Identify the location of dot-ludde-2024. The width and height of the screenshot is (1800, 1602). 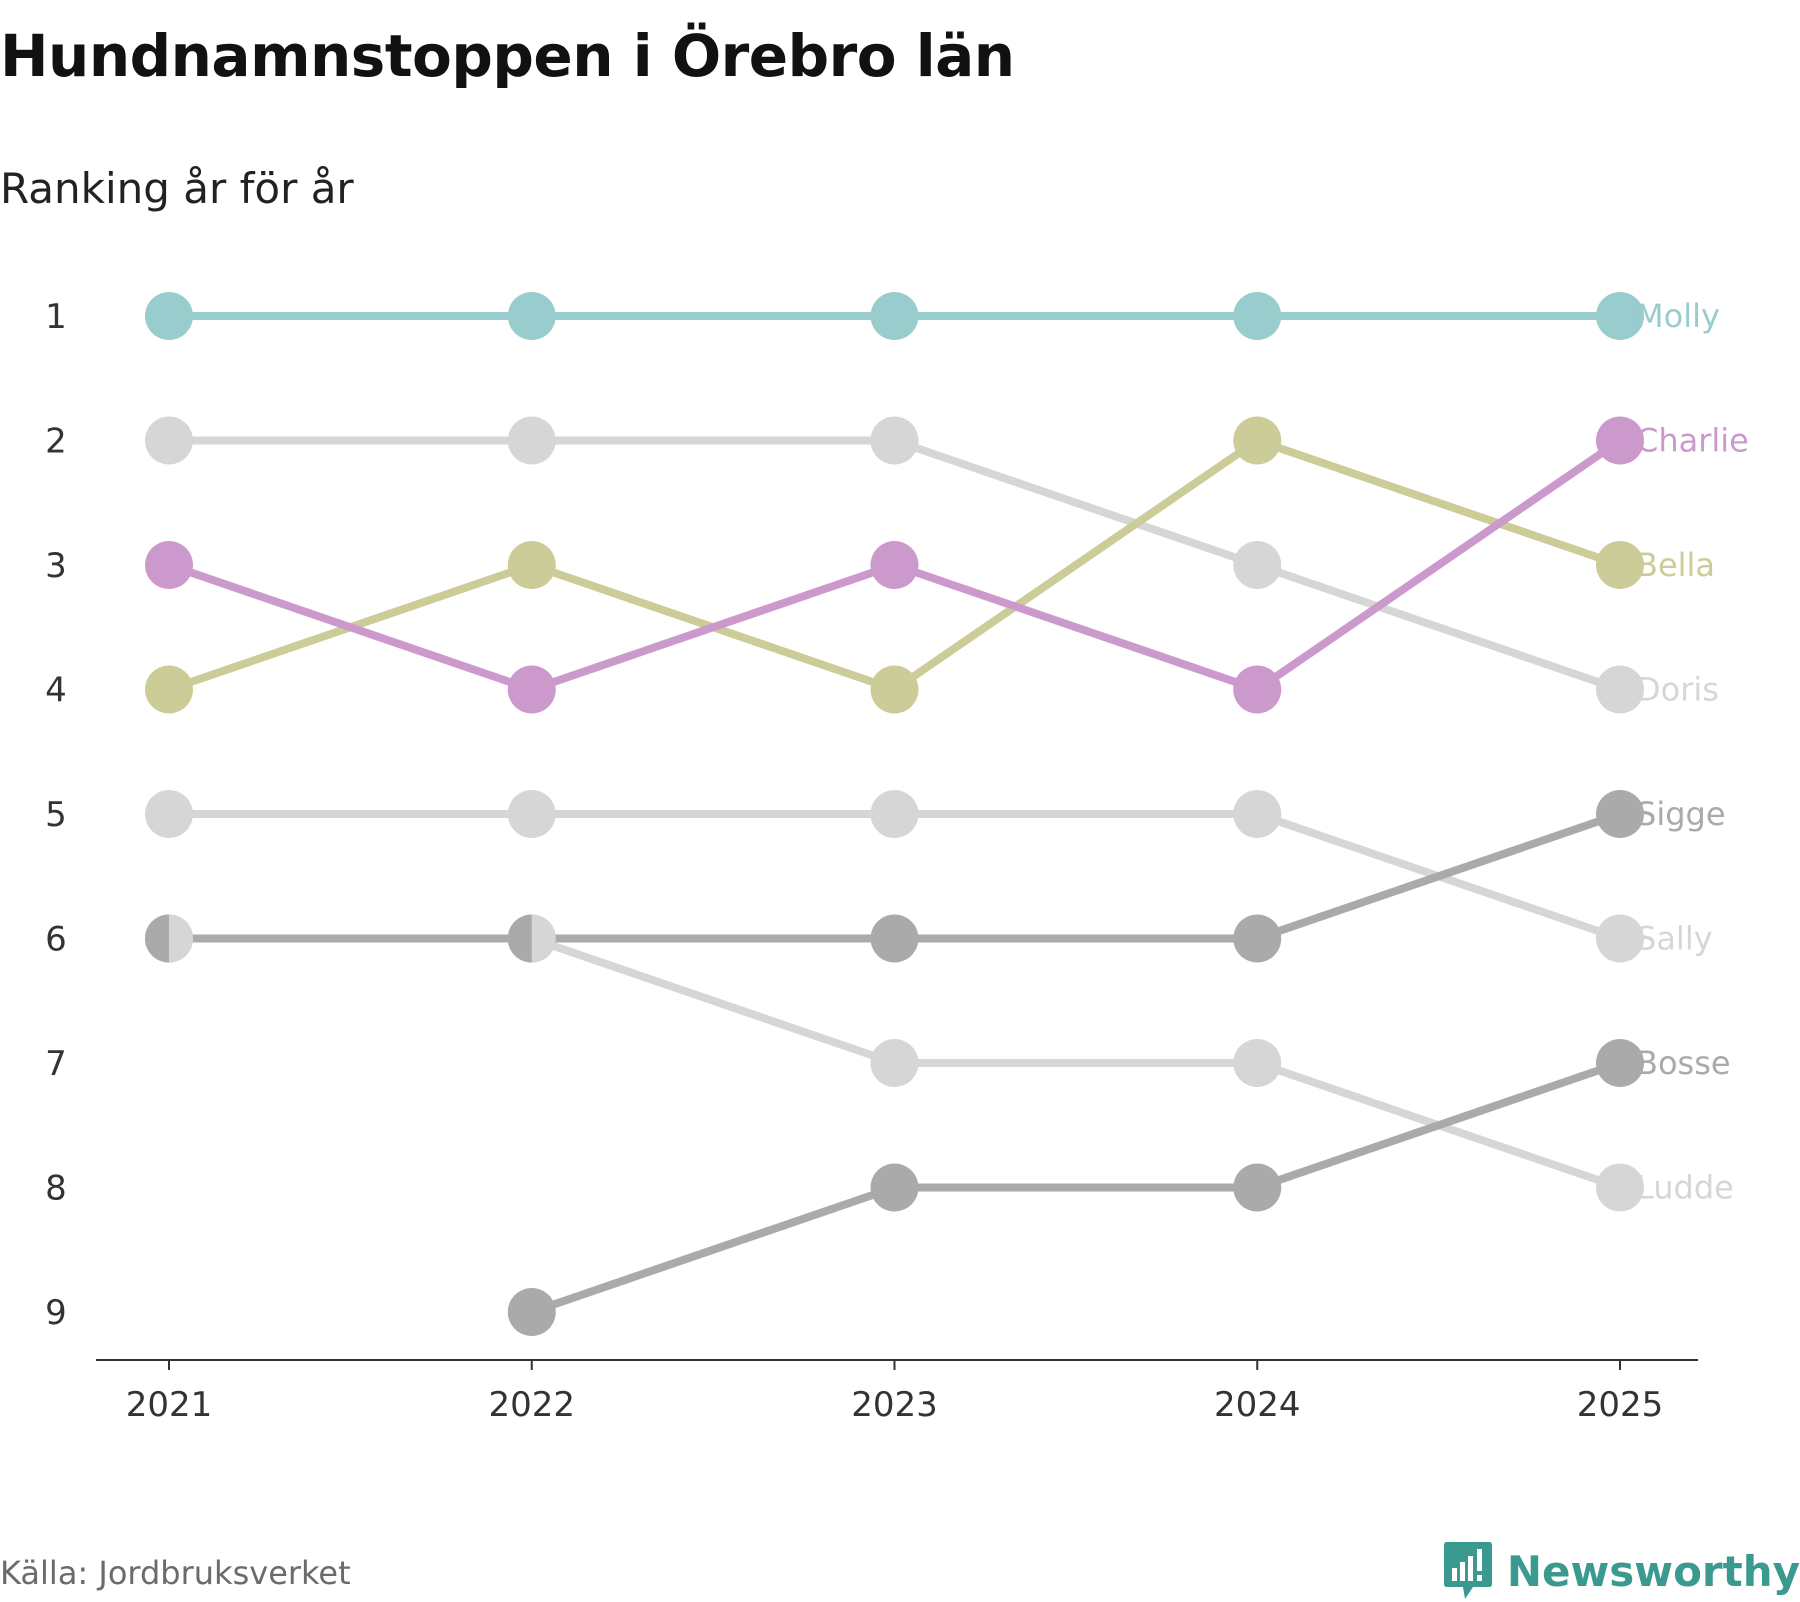
(1257, 1063).